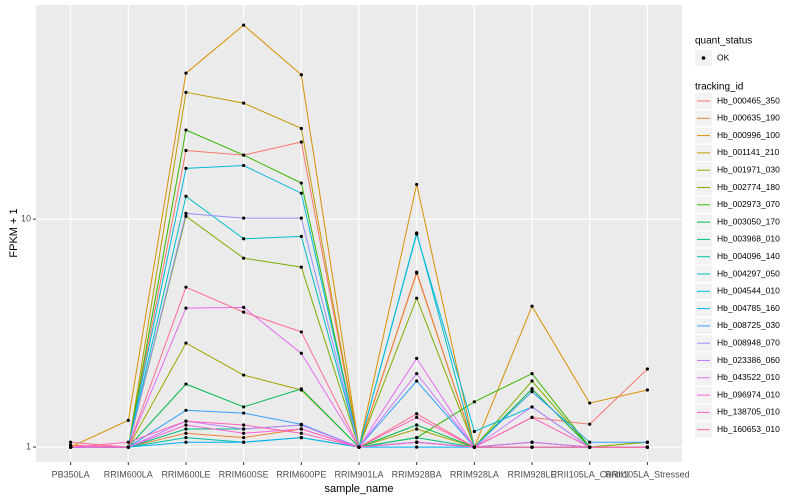 The image size is (800, 500). What do you see at coordinates (28, 446) in the screenshot?
I see `y-tick-label: 1` at bounding box center [28, 446].